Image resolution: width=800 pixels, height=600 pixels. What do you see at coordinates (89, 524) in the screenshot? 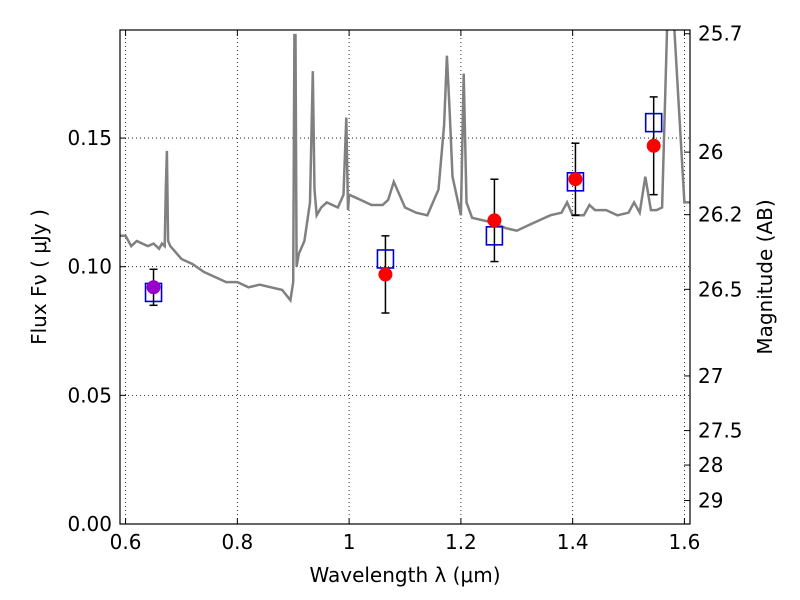
I see `y-tick-label: 0.00` at bounding box center [89, 524].